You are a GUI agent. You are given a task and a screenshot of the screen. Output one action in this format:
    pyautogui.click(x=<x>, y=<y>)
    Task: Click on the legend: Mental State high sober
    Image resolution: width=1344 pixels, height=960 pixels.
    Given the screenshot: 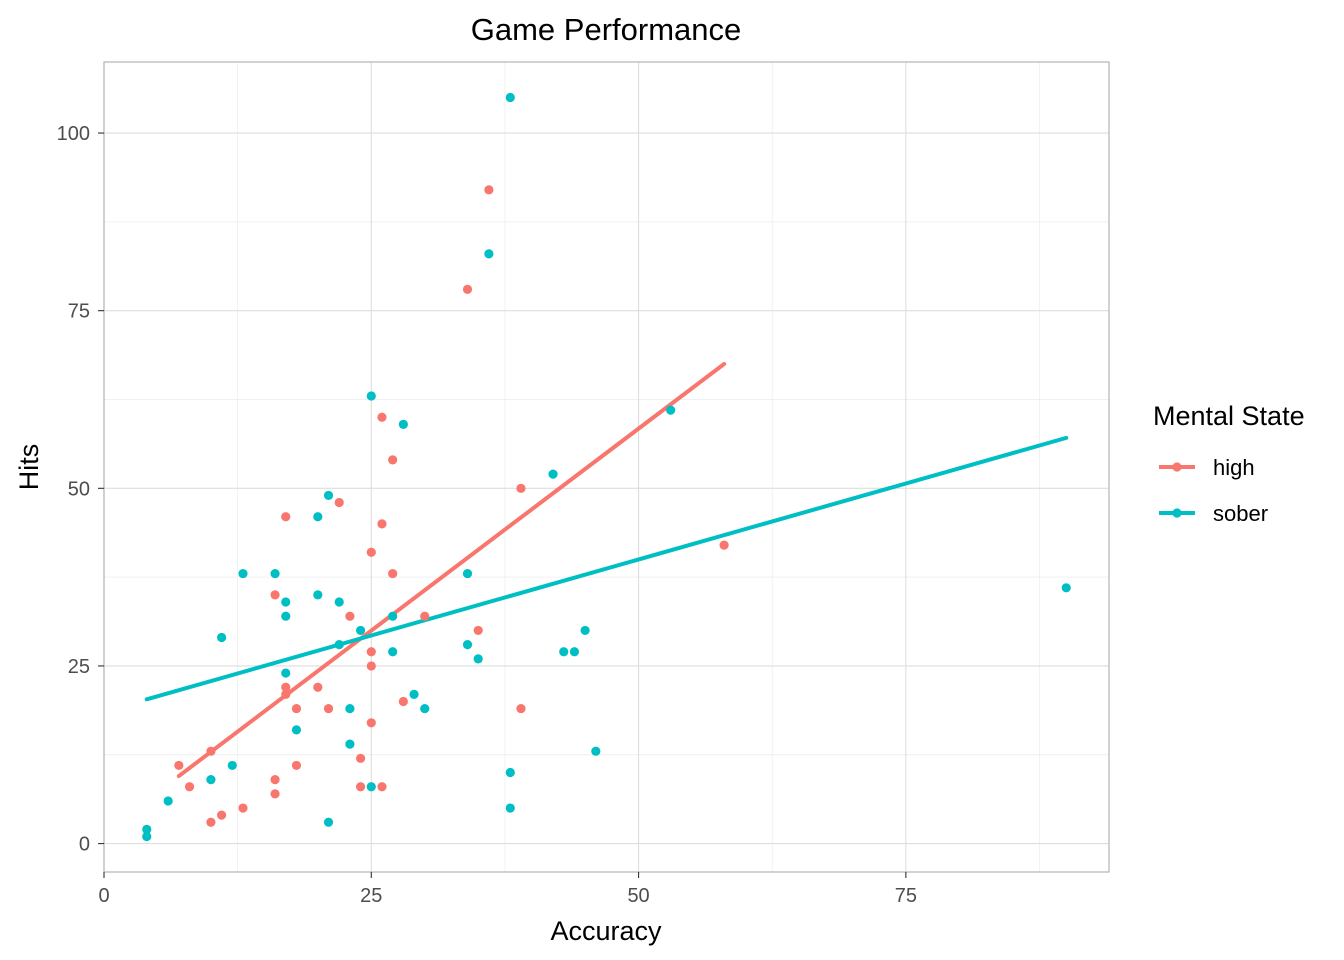 What is the action you would take?
    pyautogui.click(x=1229, y=463)
    